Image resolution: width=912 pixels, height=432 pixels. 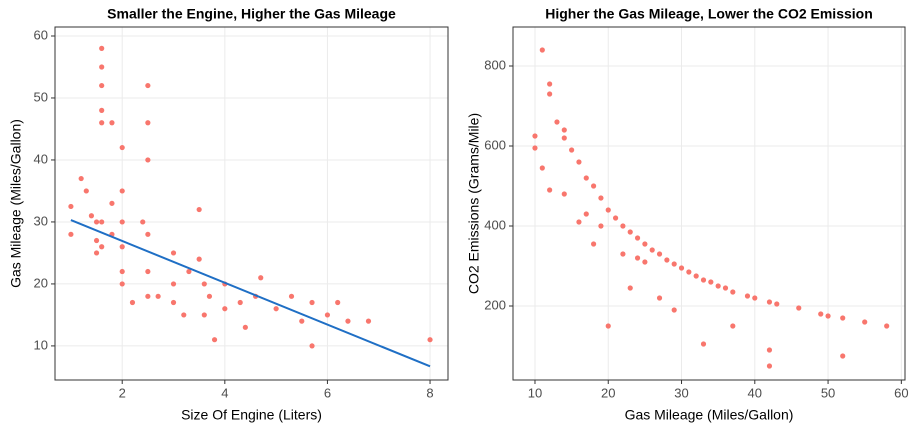 I want to click on x-tick-label: 10, so click(x=535, y=392).